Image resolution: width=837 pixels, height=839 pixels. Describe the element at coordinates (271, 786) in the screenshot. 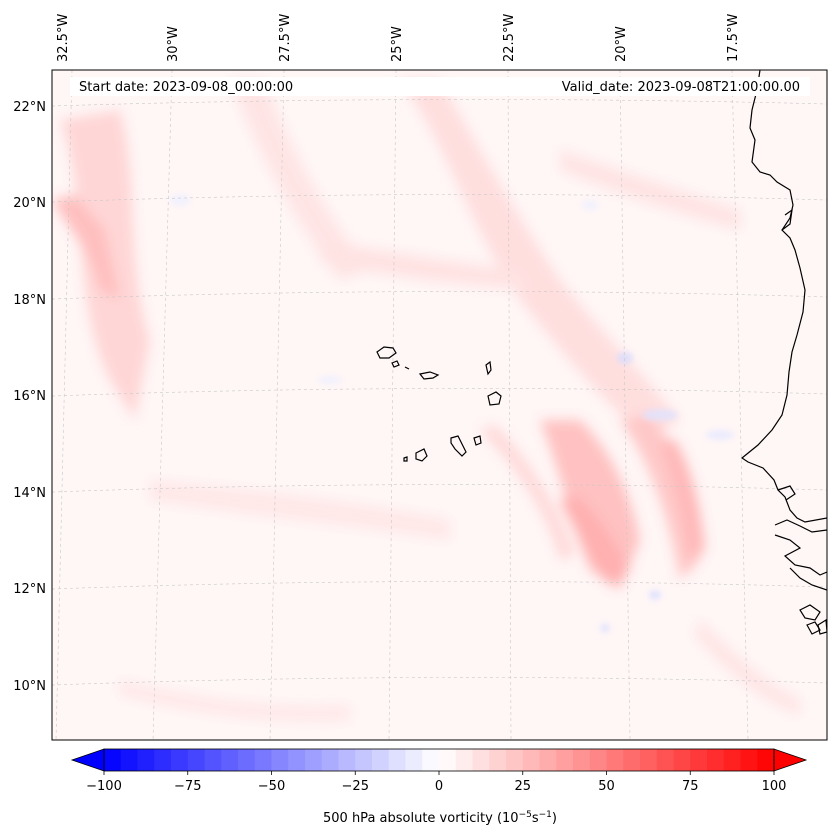

I see `colorbar-tick-label: −50` at that location.